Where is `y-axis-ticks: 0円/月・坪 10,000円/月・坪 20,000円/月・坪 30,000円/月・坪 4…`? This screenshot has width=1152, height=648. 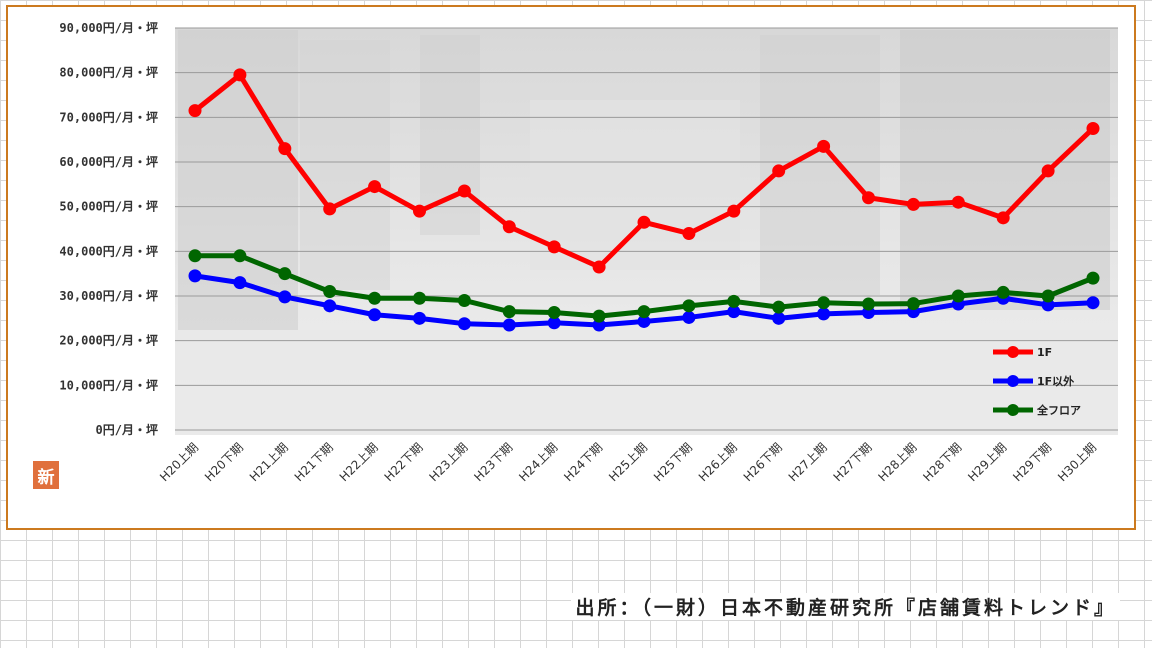
y-axis-ticks: 0円/月・坪 10,000円/月・坪 20,000円/月・坪 30,000円/月・坪 4… is located at coordinates (108, 229).